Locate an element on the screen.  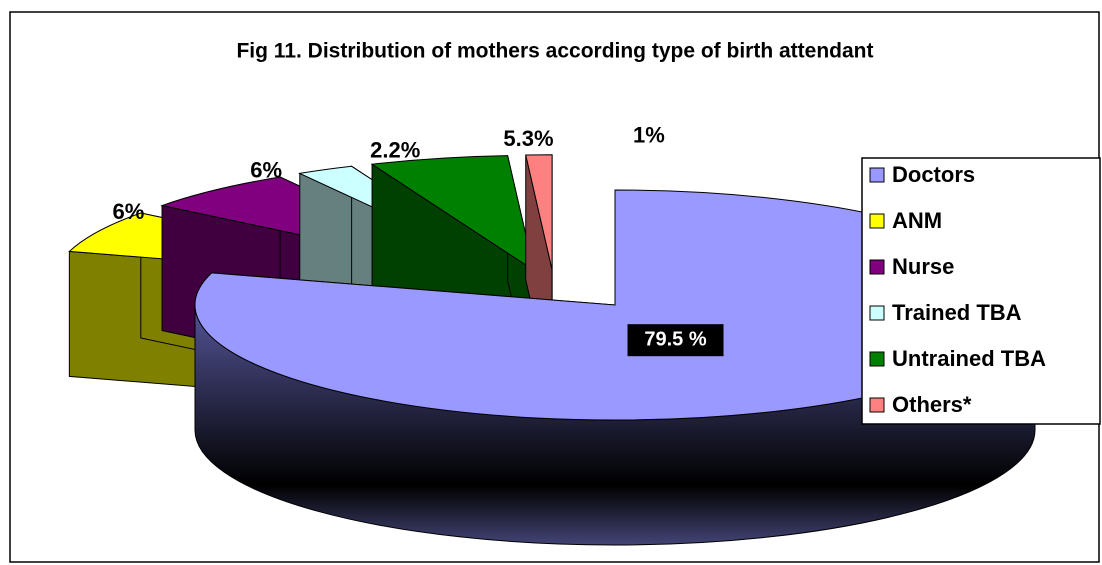
legend-label: ANM is located at coordinates (917, 220).